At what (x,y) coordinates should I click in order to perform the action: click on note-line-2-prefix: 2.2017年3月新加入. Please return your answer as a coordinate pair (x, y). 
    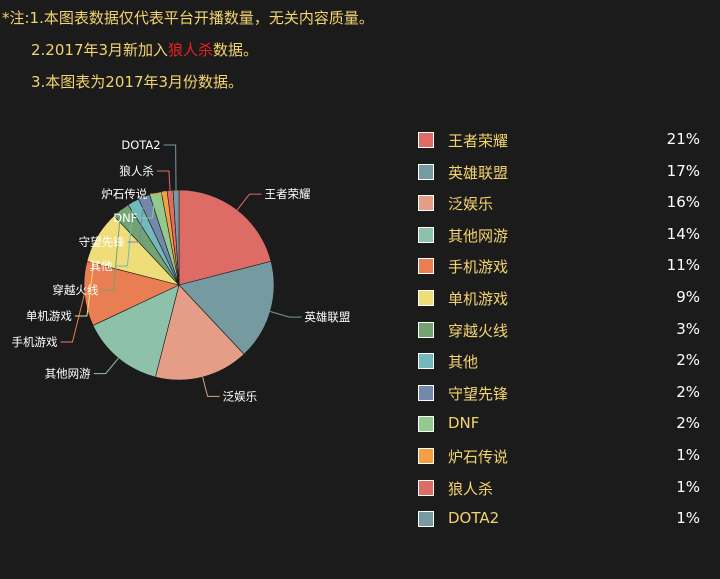
    Looking at the image, I should click on (100, 50).